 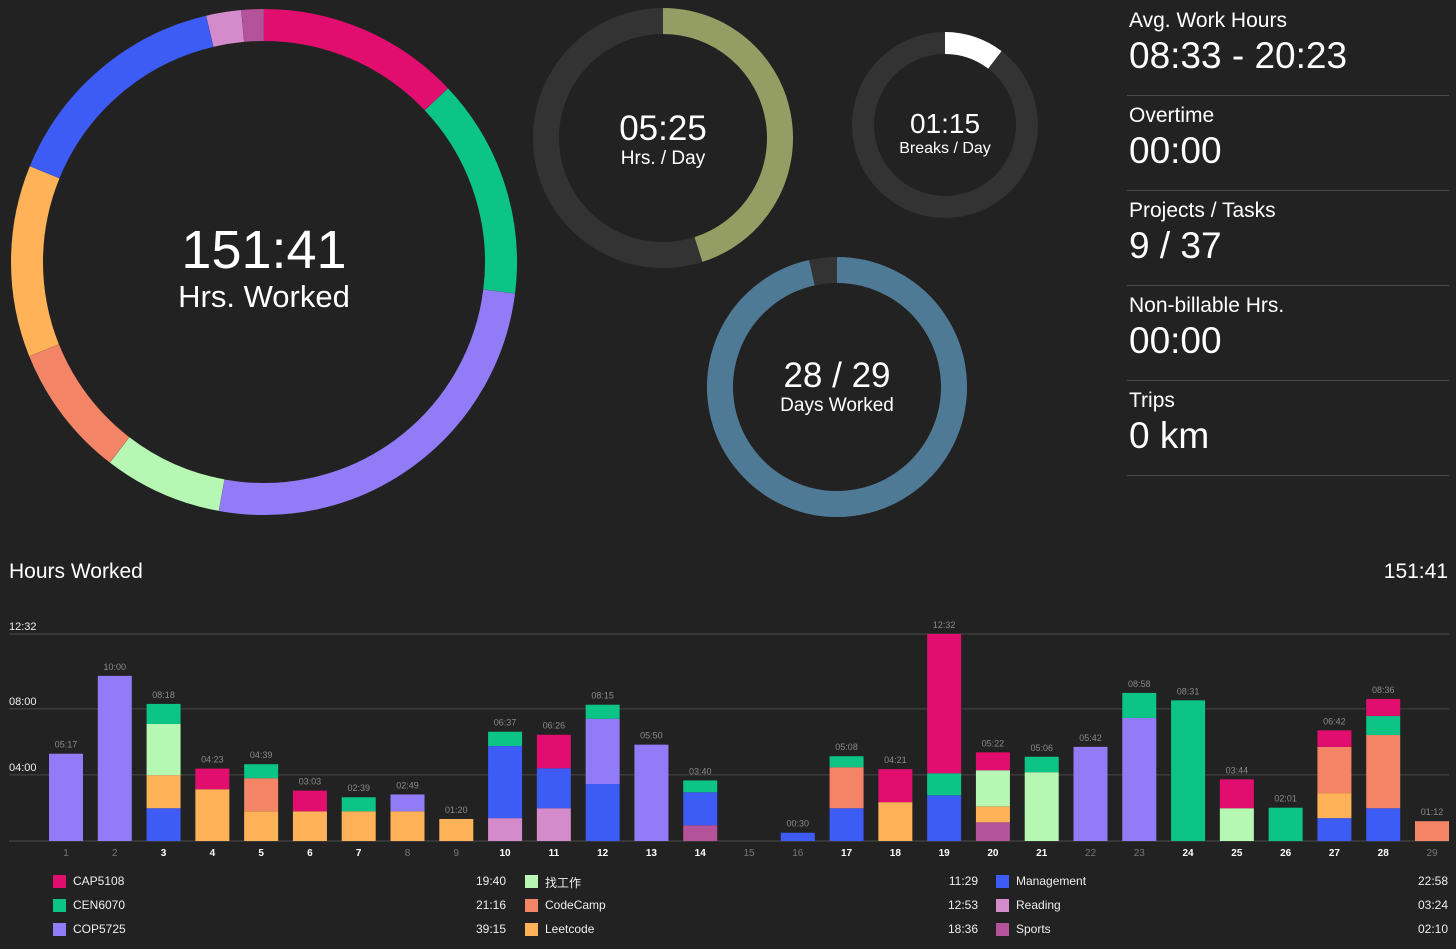 What do you see at coordinates (1236, 794) in the screenshot?
I see `bar-segment-day25-CAP5108` at bounding box center [1236, 794].